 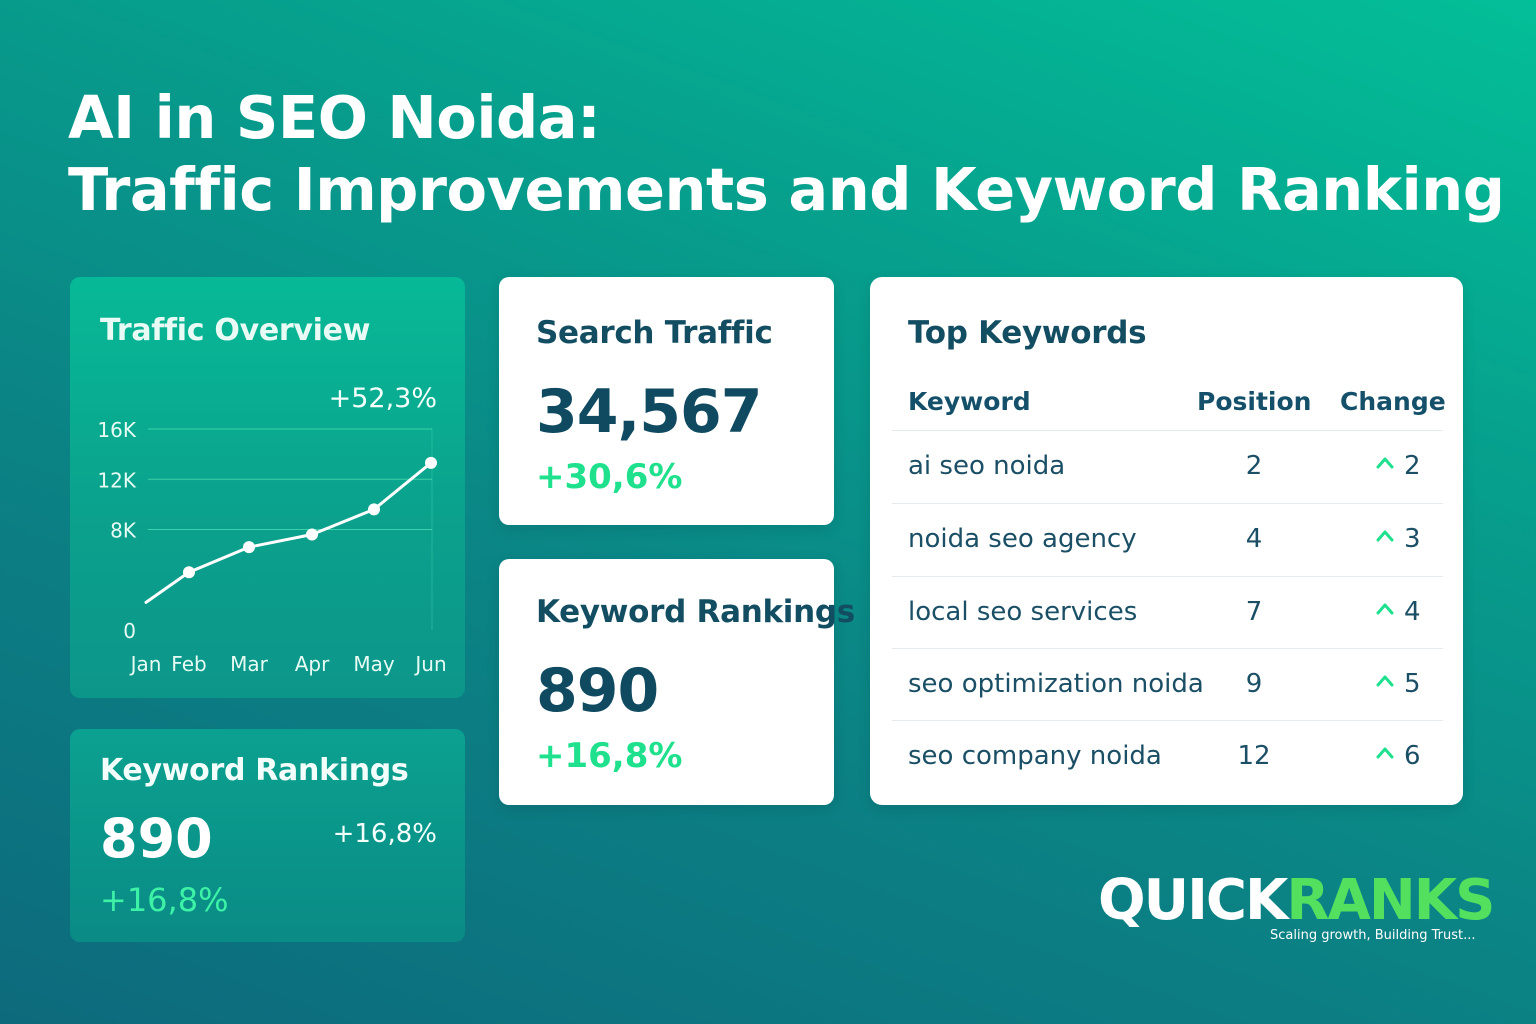 What do you see at coordinates (374, 664) in the screenshot?
I see `x-tick-label: May` at bounding box center [374, 664].